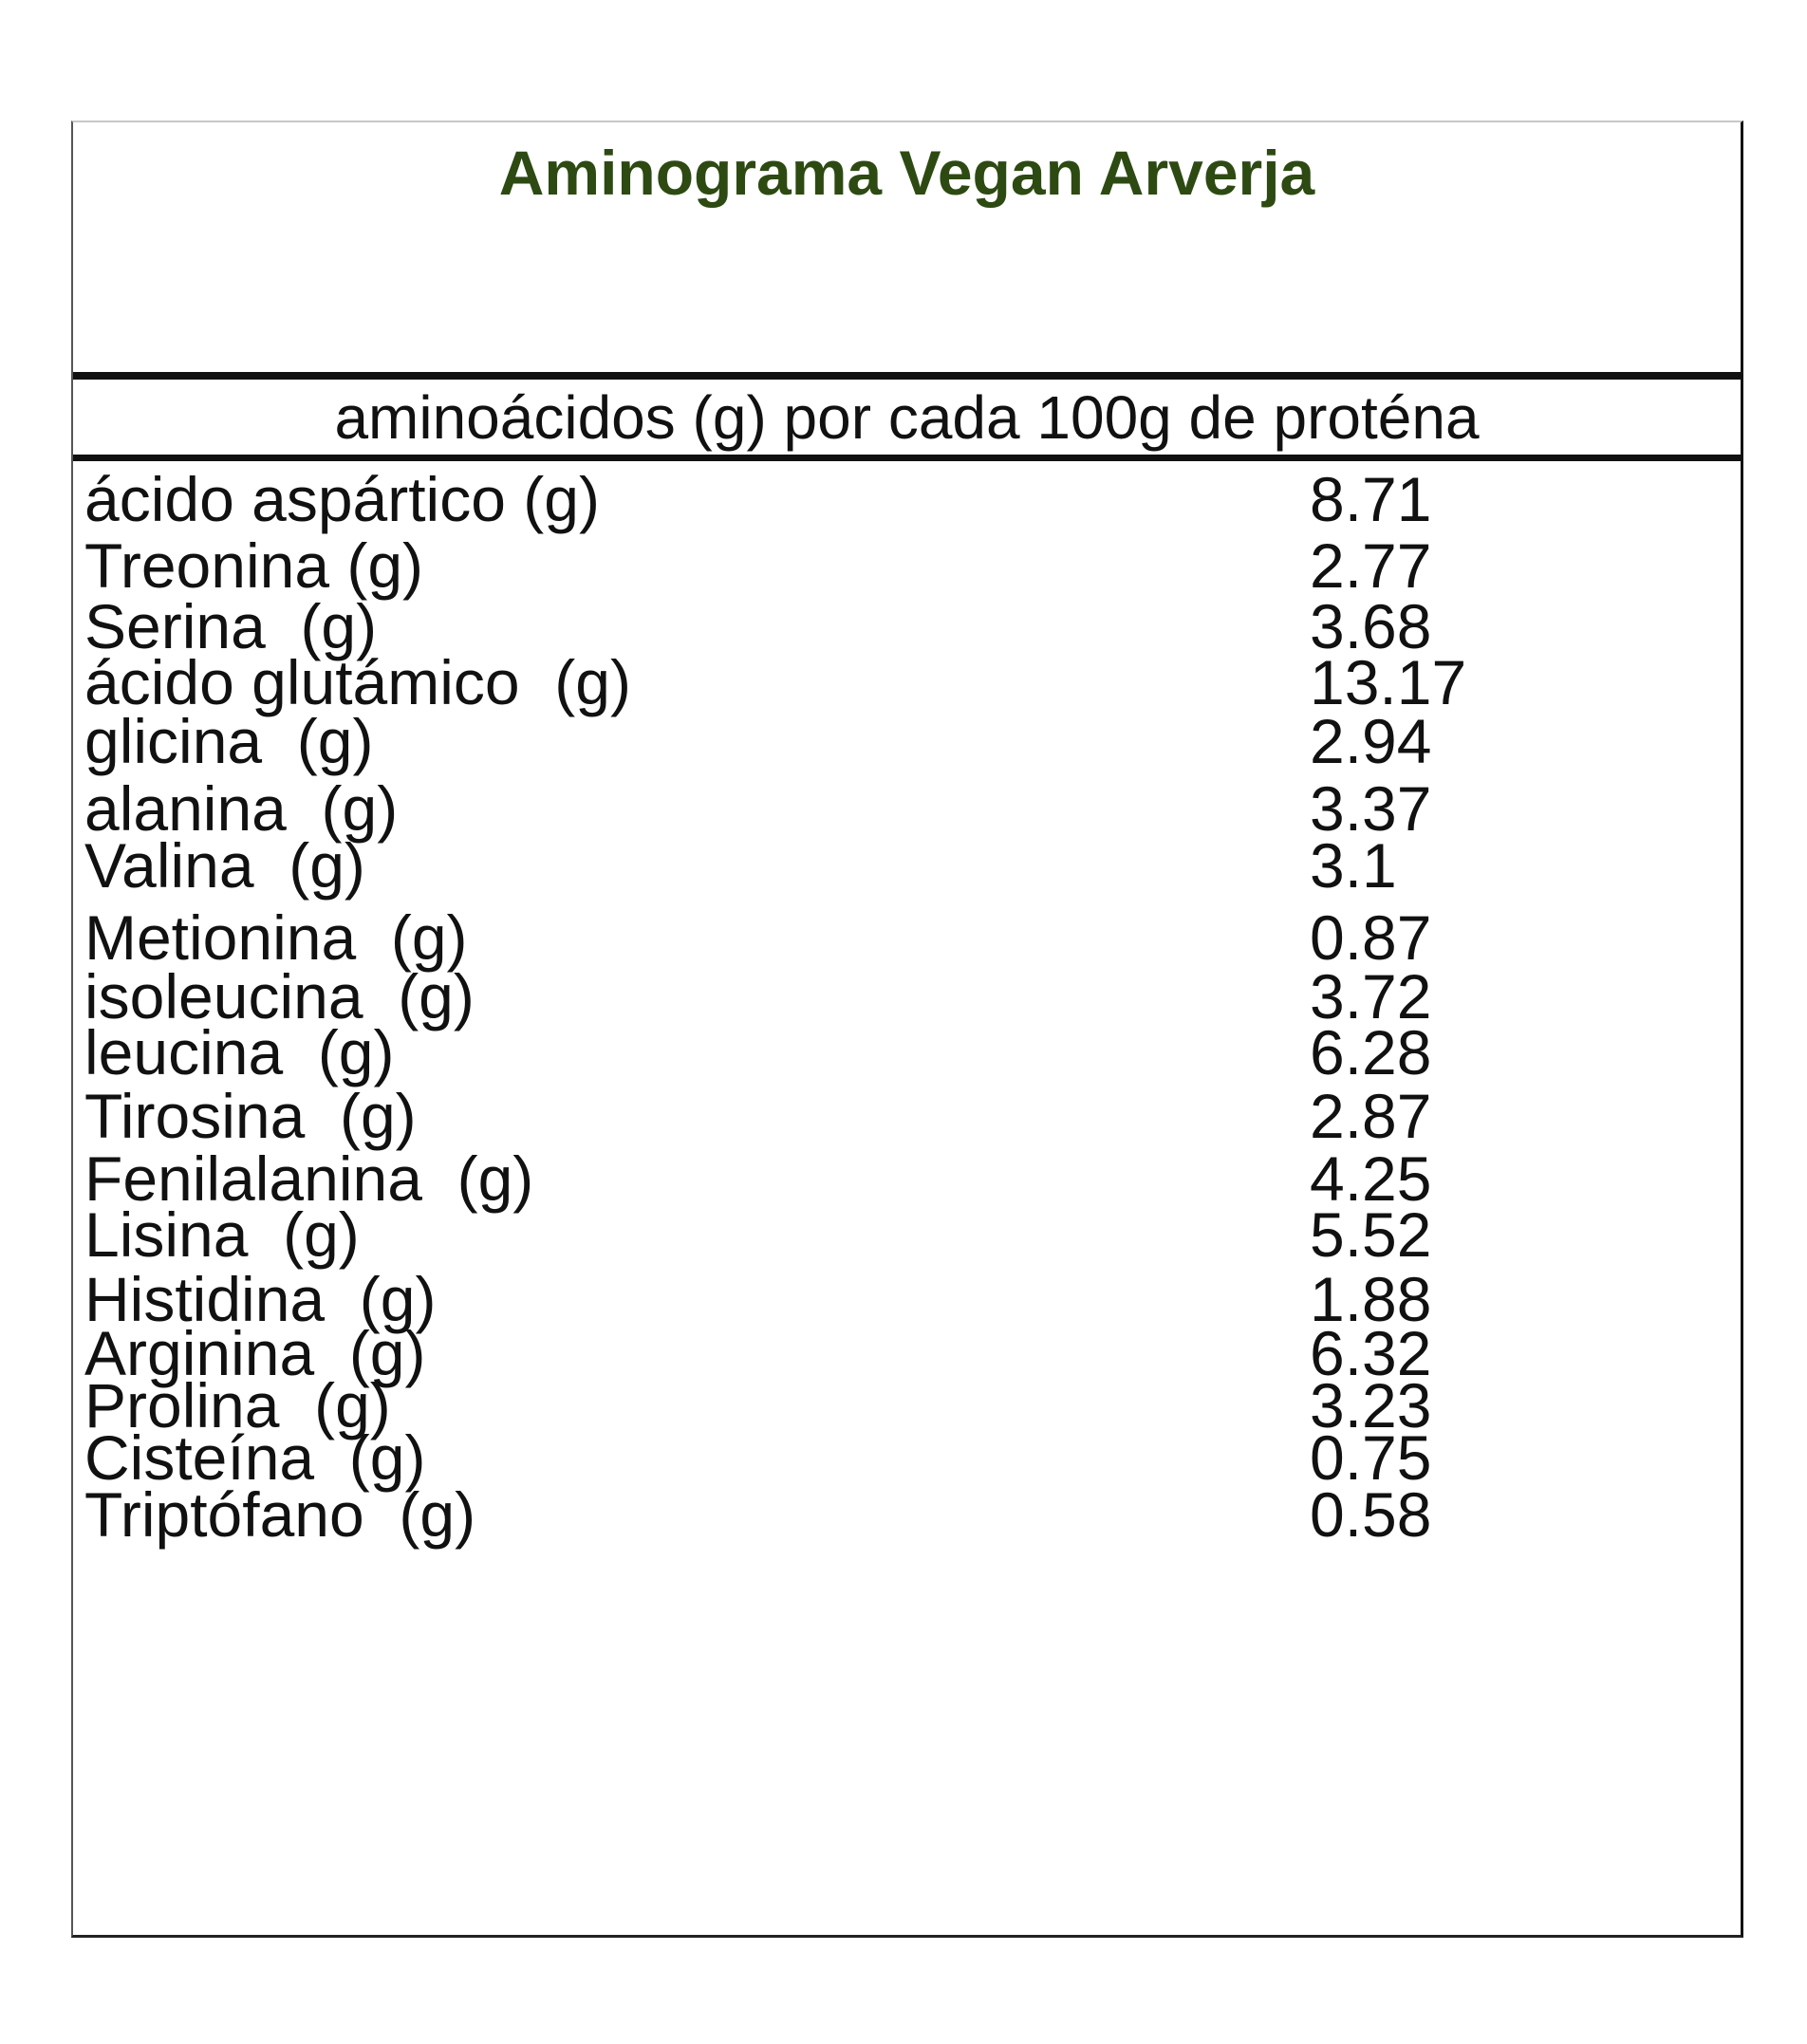 Image resolution: width=1807 pixels, height=2044 pixels. I want to click on amino-acid-name: Fenilalanina (g), so click(309, 1178).